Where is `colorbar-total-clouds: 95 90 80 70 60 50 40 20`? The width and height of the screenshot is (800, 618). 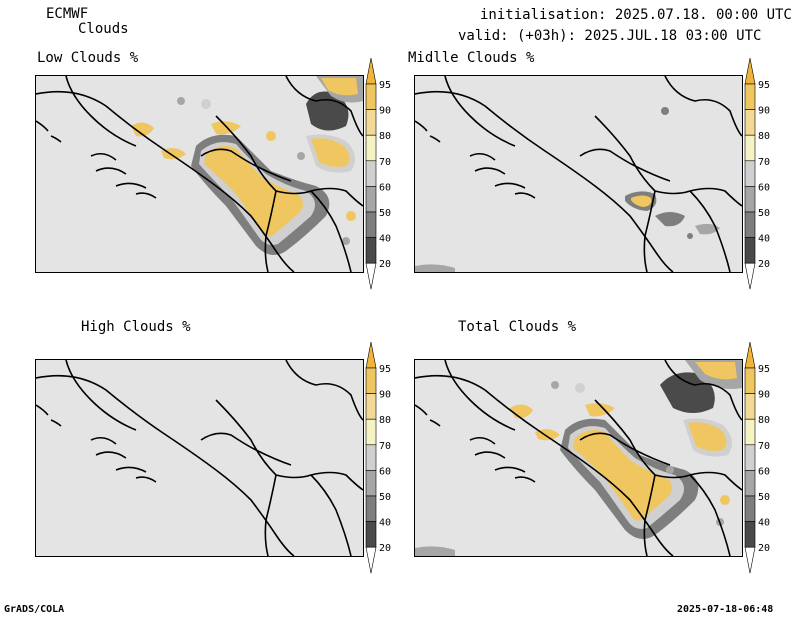
colorbar-total-clouds: 95 90 80 70 60 50 40 20 is located at coordinates (759, 458).